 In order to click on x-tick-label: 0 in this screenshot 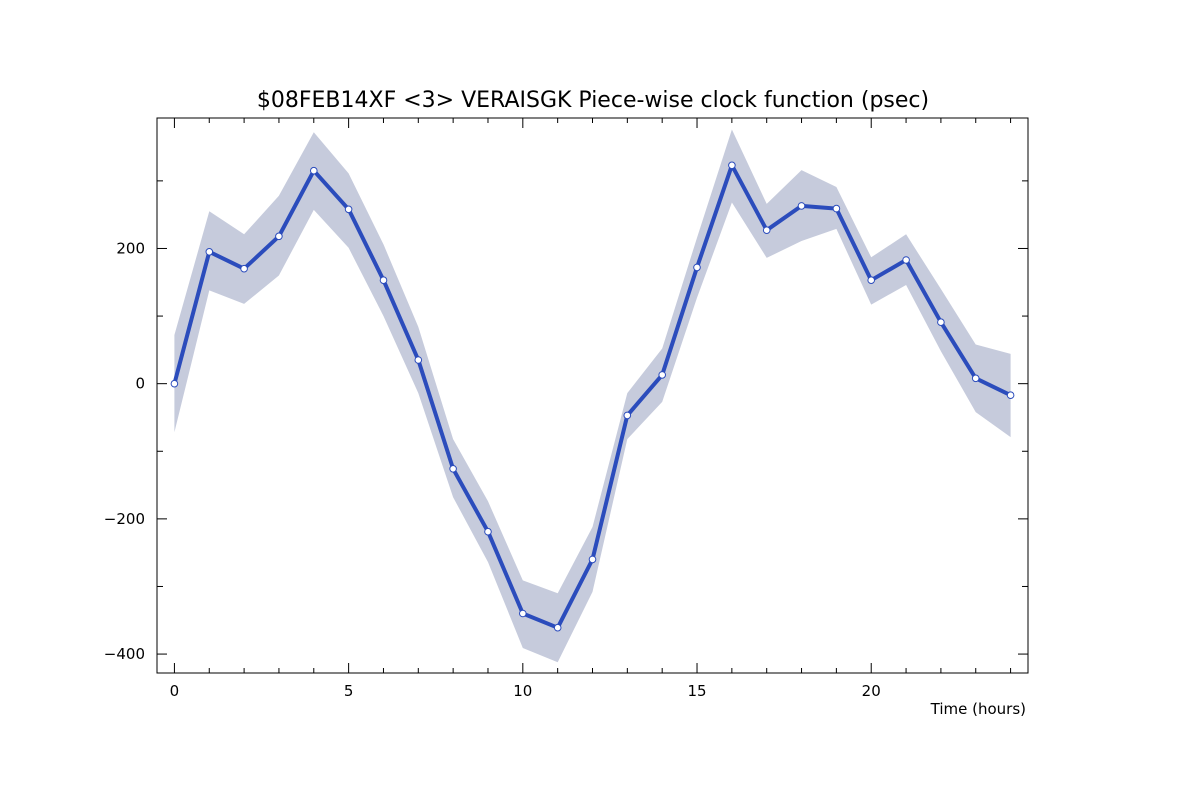, I will do `click(175, 691)`.